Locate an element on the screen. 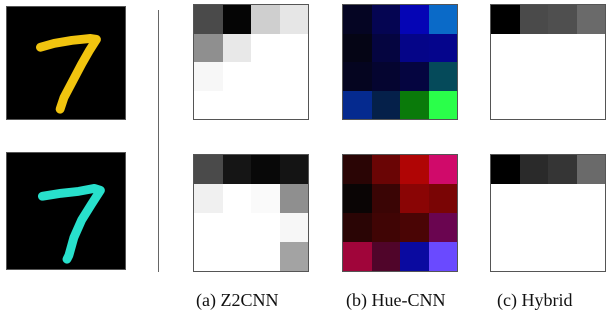  digit-image-yellow is located at coordinates (66, 63).